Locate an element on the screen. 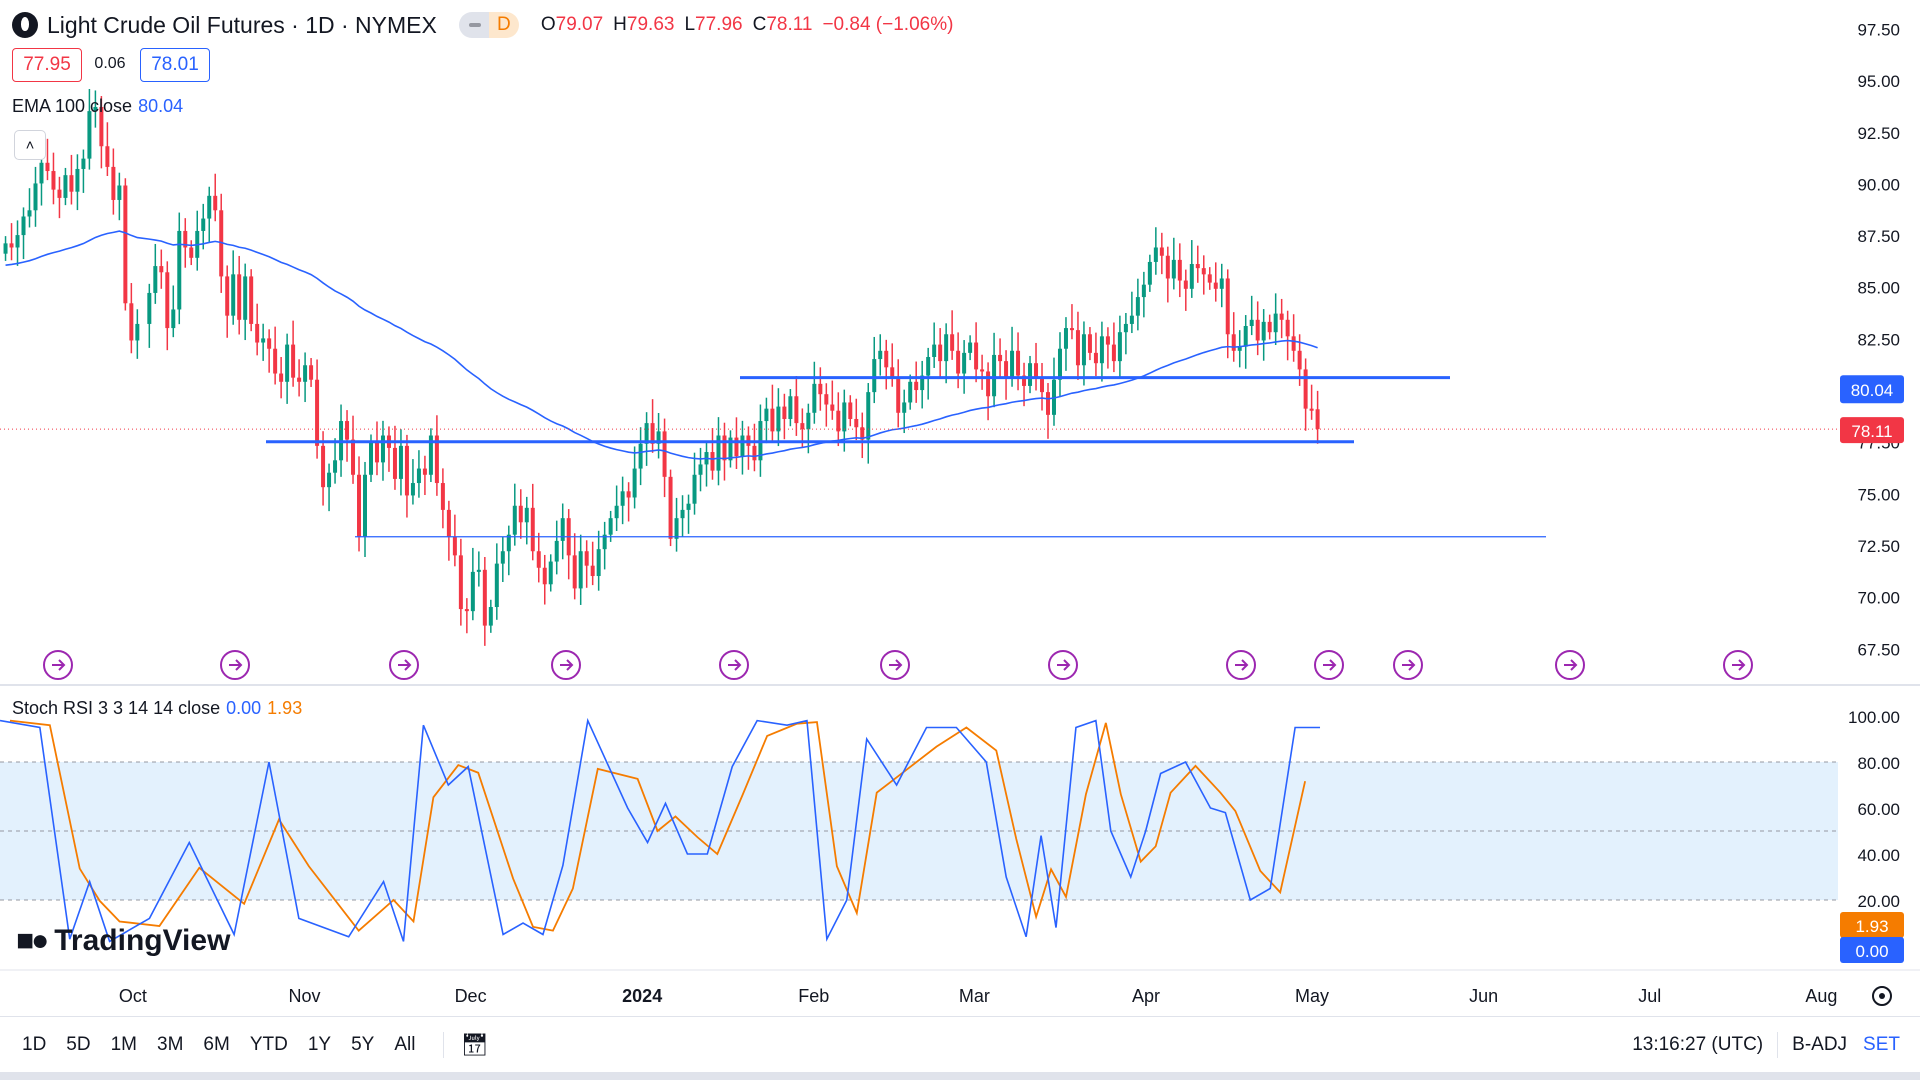 The width and height of the screenshot is (1920, 1080). stoch-k-tag is located at coordinates (1872, 950).